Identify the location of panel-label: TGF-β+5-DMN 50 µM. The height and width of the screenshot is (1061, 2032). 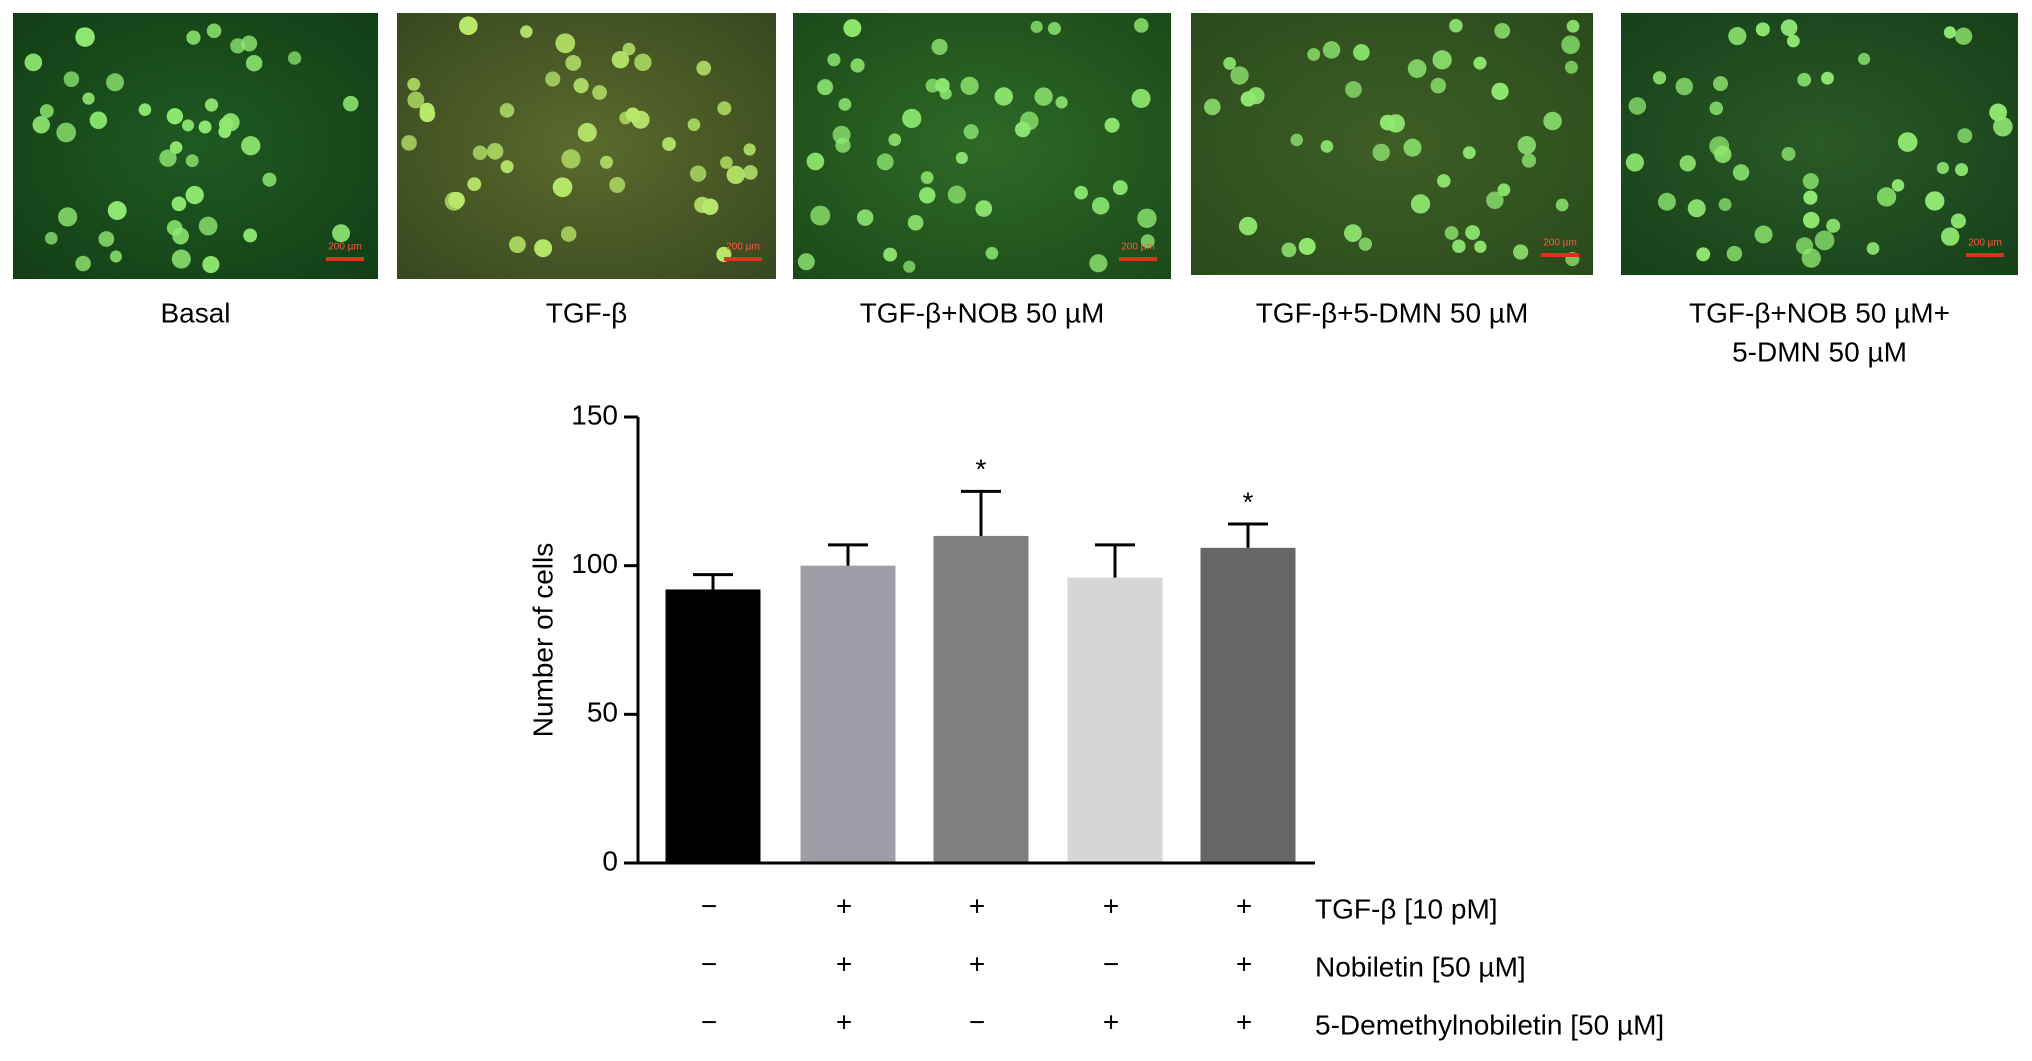
(1392, 312).